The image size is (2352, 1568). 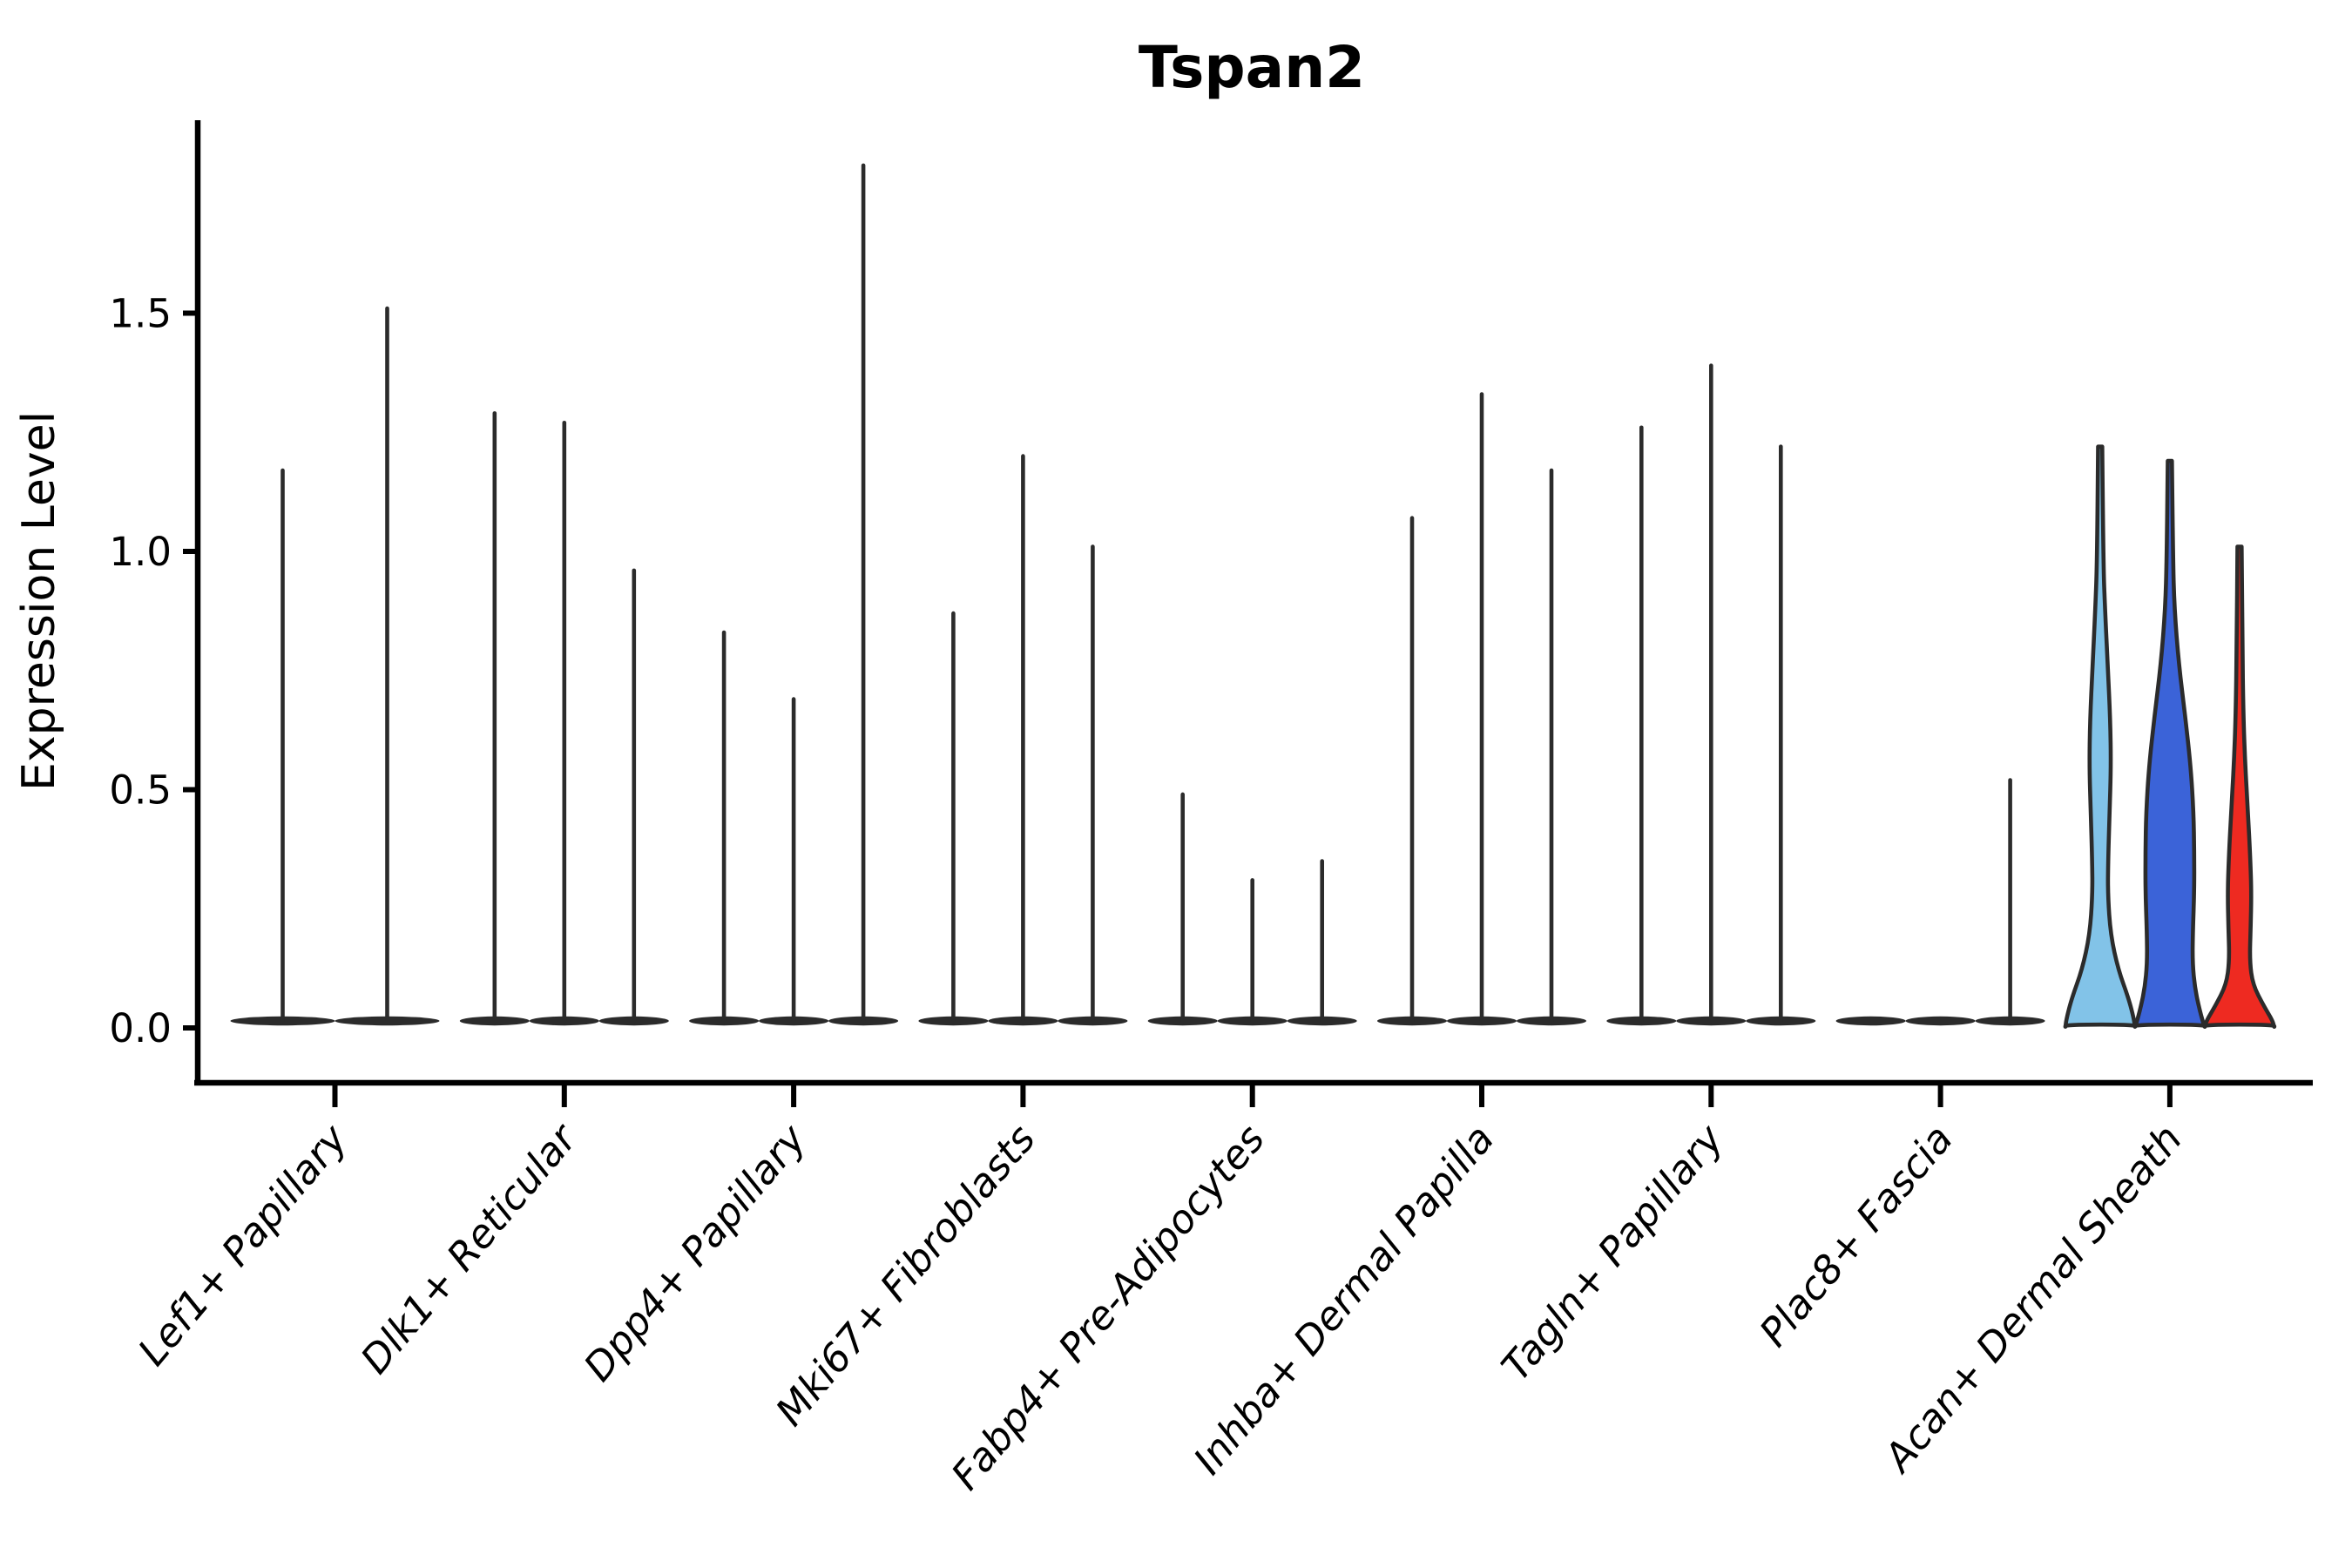 What do you see at coordinates (140, 552) in the screenshot?
I see `y-tick-label: 1.0` at bounding box center [140, 552].